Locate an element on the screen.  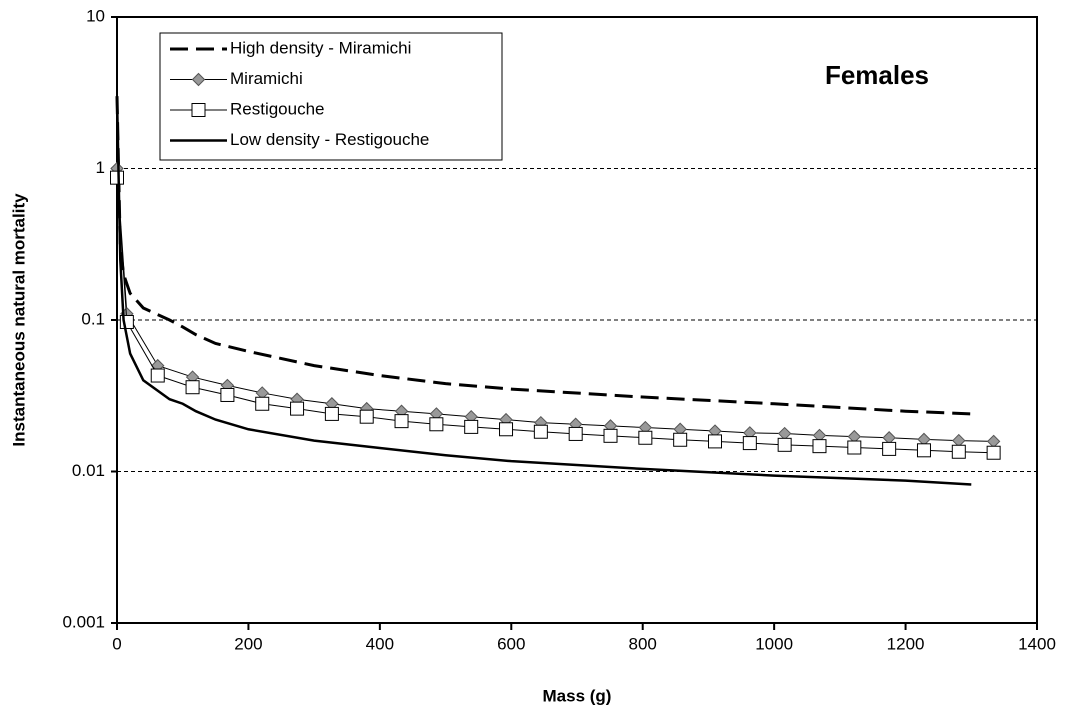
x-tick-label: 1400 is located at coordinates (1037, 643).